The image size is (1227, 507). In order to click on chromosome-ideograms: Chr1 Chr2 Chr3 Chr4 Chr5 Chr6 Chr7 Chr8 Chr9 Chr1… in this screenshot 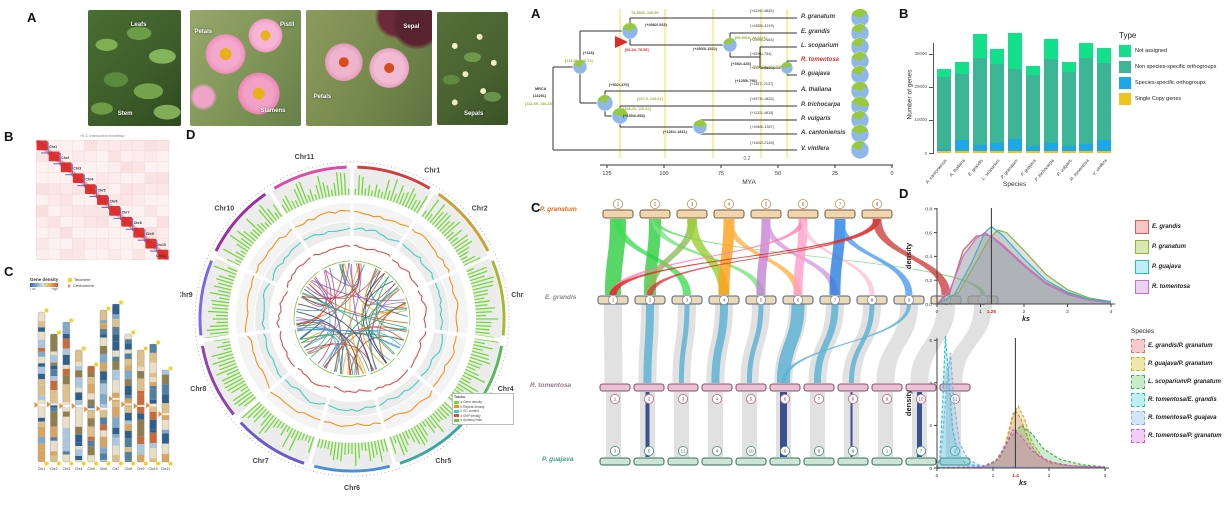, I will do `click(103, 385)`.